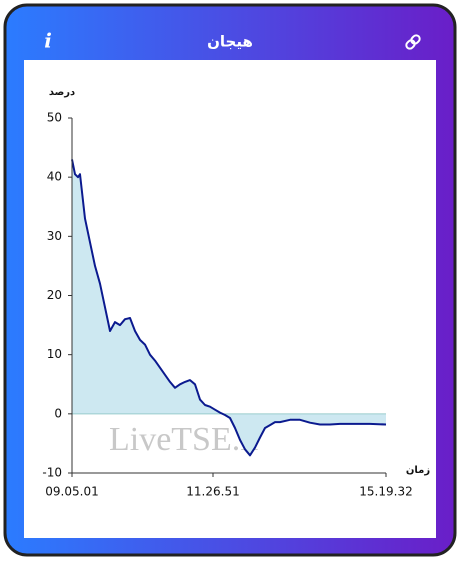  I want to click on header-title: هیجان, so click(230, 42).